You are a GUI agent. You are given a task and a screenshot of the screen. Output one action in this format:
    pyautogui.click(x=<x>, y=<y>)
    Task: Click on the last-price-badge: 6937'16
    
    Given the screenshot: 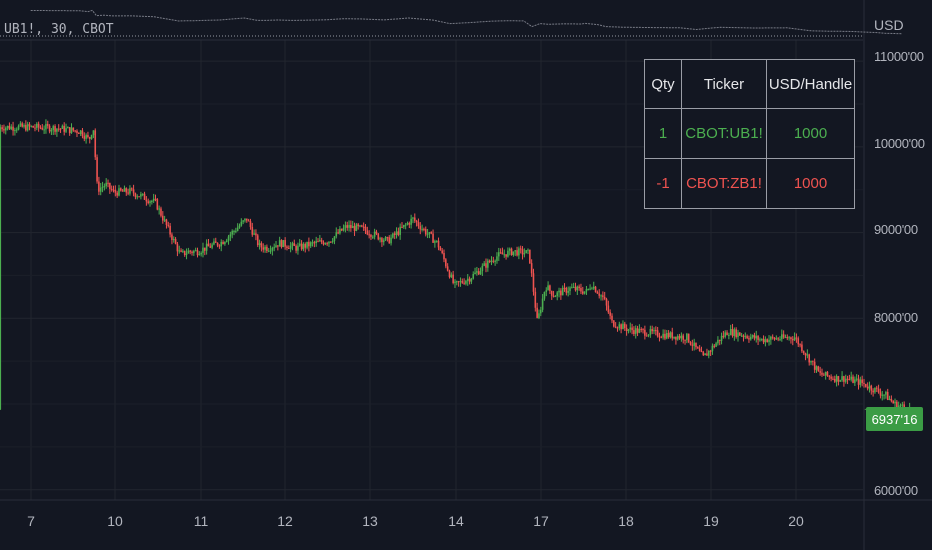 What is the action you would take?
    pyautogui.click(x=894, y=419)
    